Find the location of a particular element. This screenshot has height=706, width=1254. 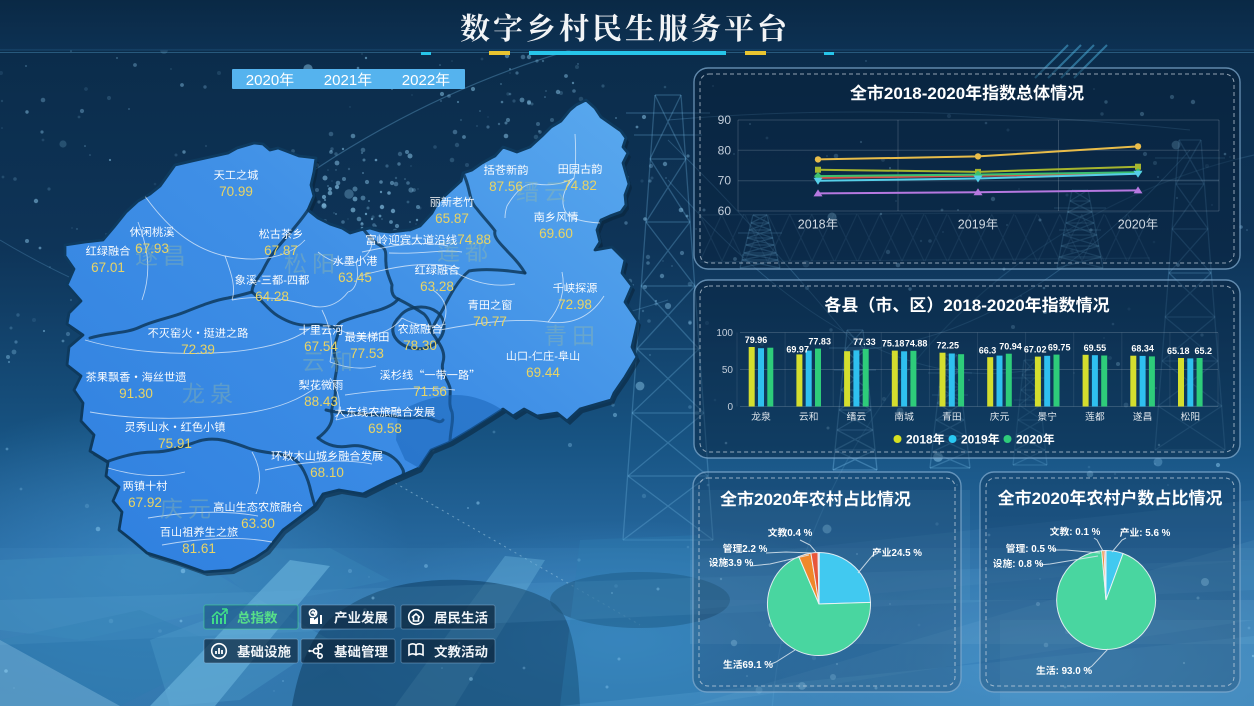

svg-text: 67.92 is located at coordinates (145, 502).